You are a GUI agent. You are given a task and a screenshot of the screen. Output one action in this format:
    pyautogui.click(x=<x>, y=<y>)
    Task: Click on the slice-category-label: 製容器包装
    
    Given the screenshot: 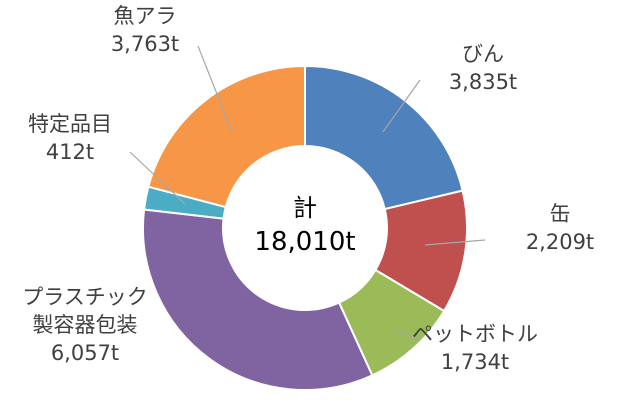 What is the action you would take?
    pyautogui.click(x=85, y=325)
    